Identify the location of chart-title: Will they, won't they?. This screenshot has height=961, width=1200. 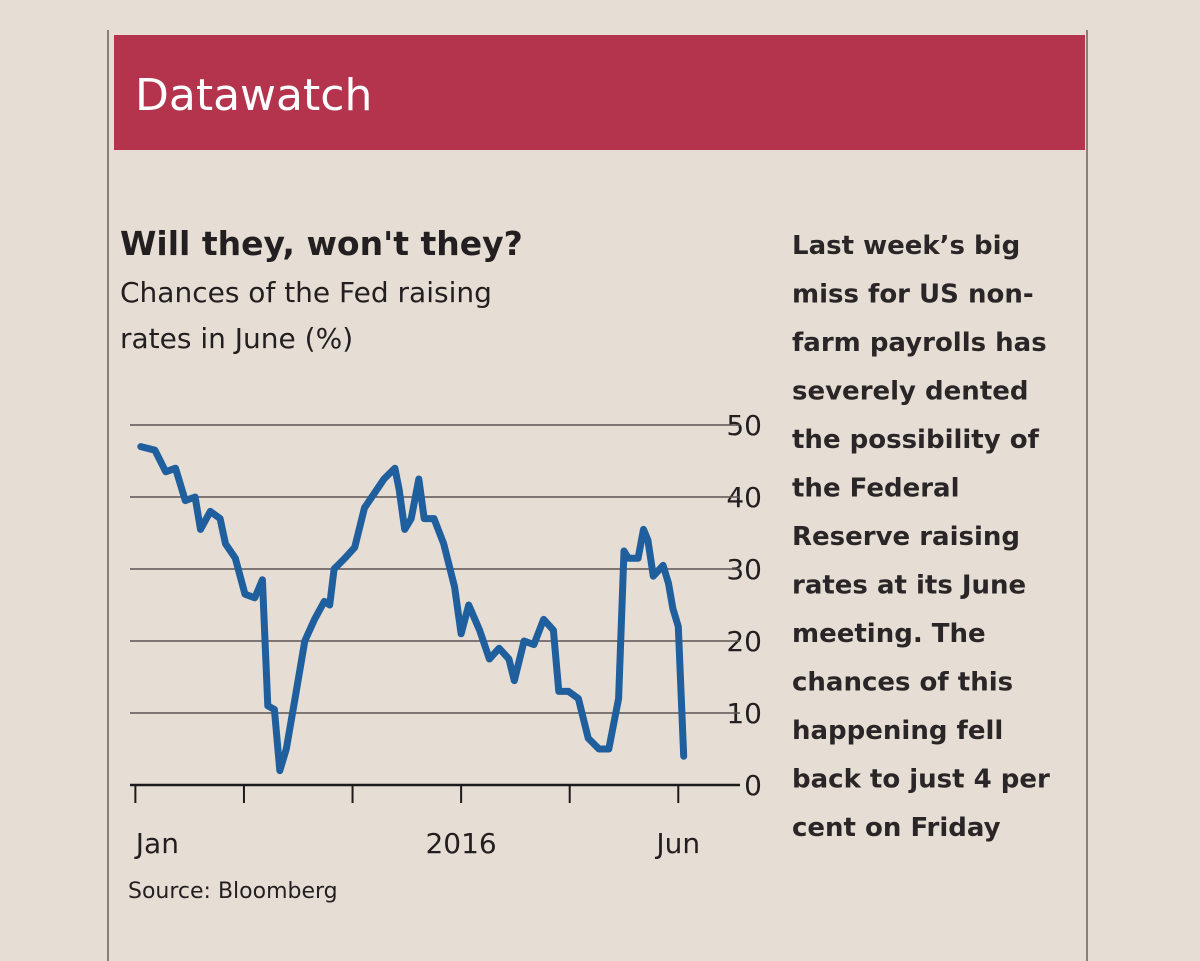
(321, 243).